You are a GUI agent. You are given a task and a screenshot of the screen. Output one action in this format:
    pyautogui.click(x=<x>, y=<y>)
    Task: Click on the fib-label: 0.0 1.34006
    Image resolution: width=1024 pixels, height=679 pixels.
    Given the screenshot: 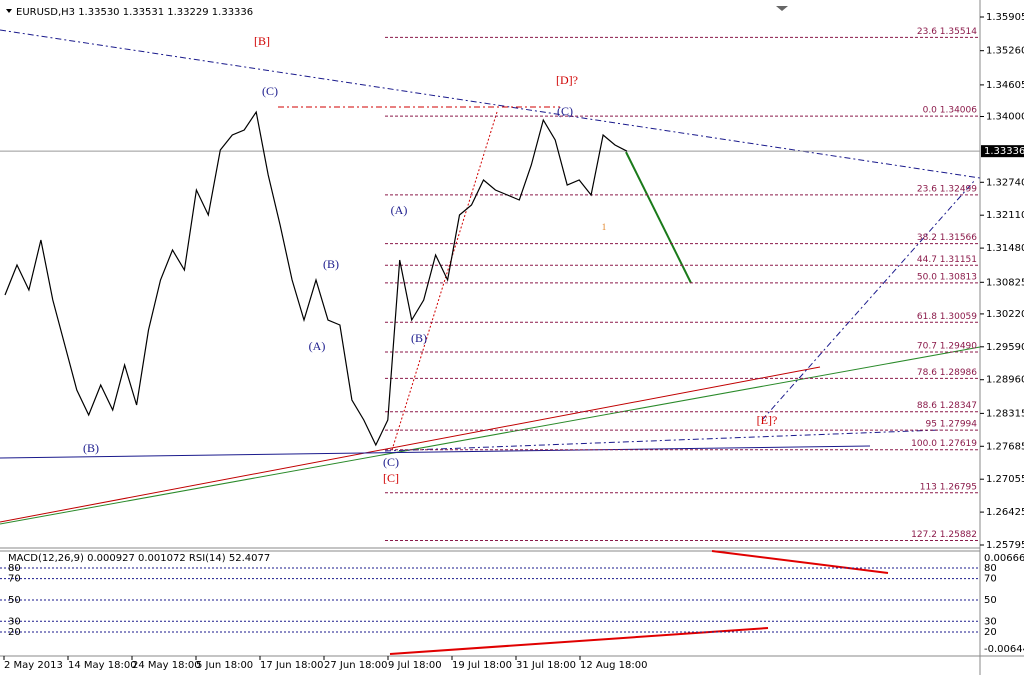 What is the action you would take?
    pyautogui.click(x=950, y=111)
    